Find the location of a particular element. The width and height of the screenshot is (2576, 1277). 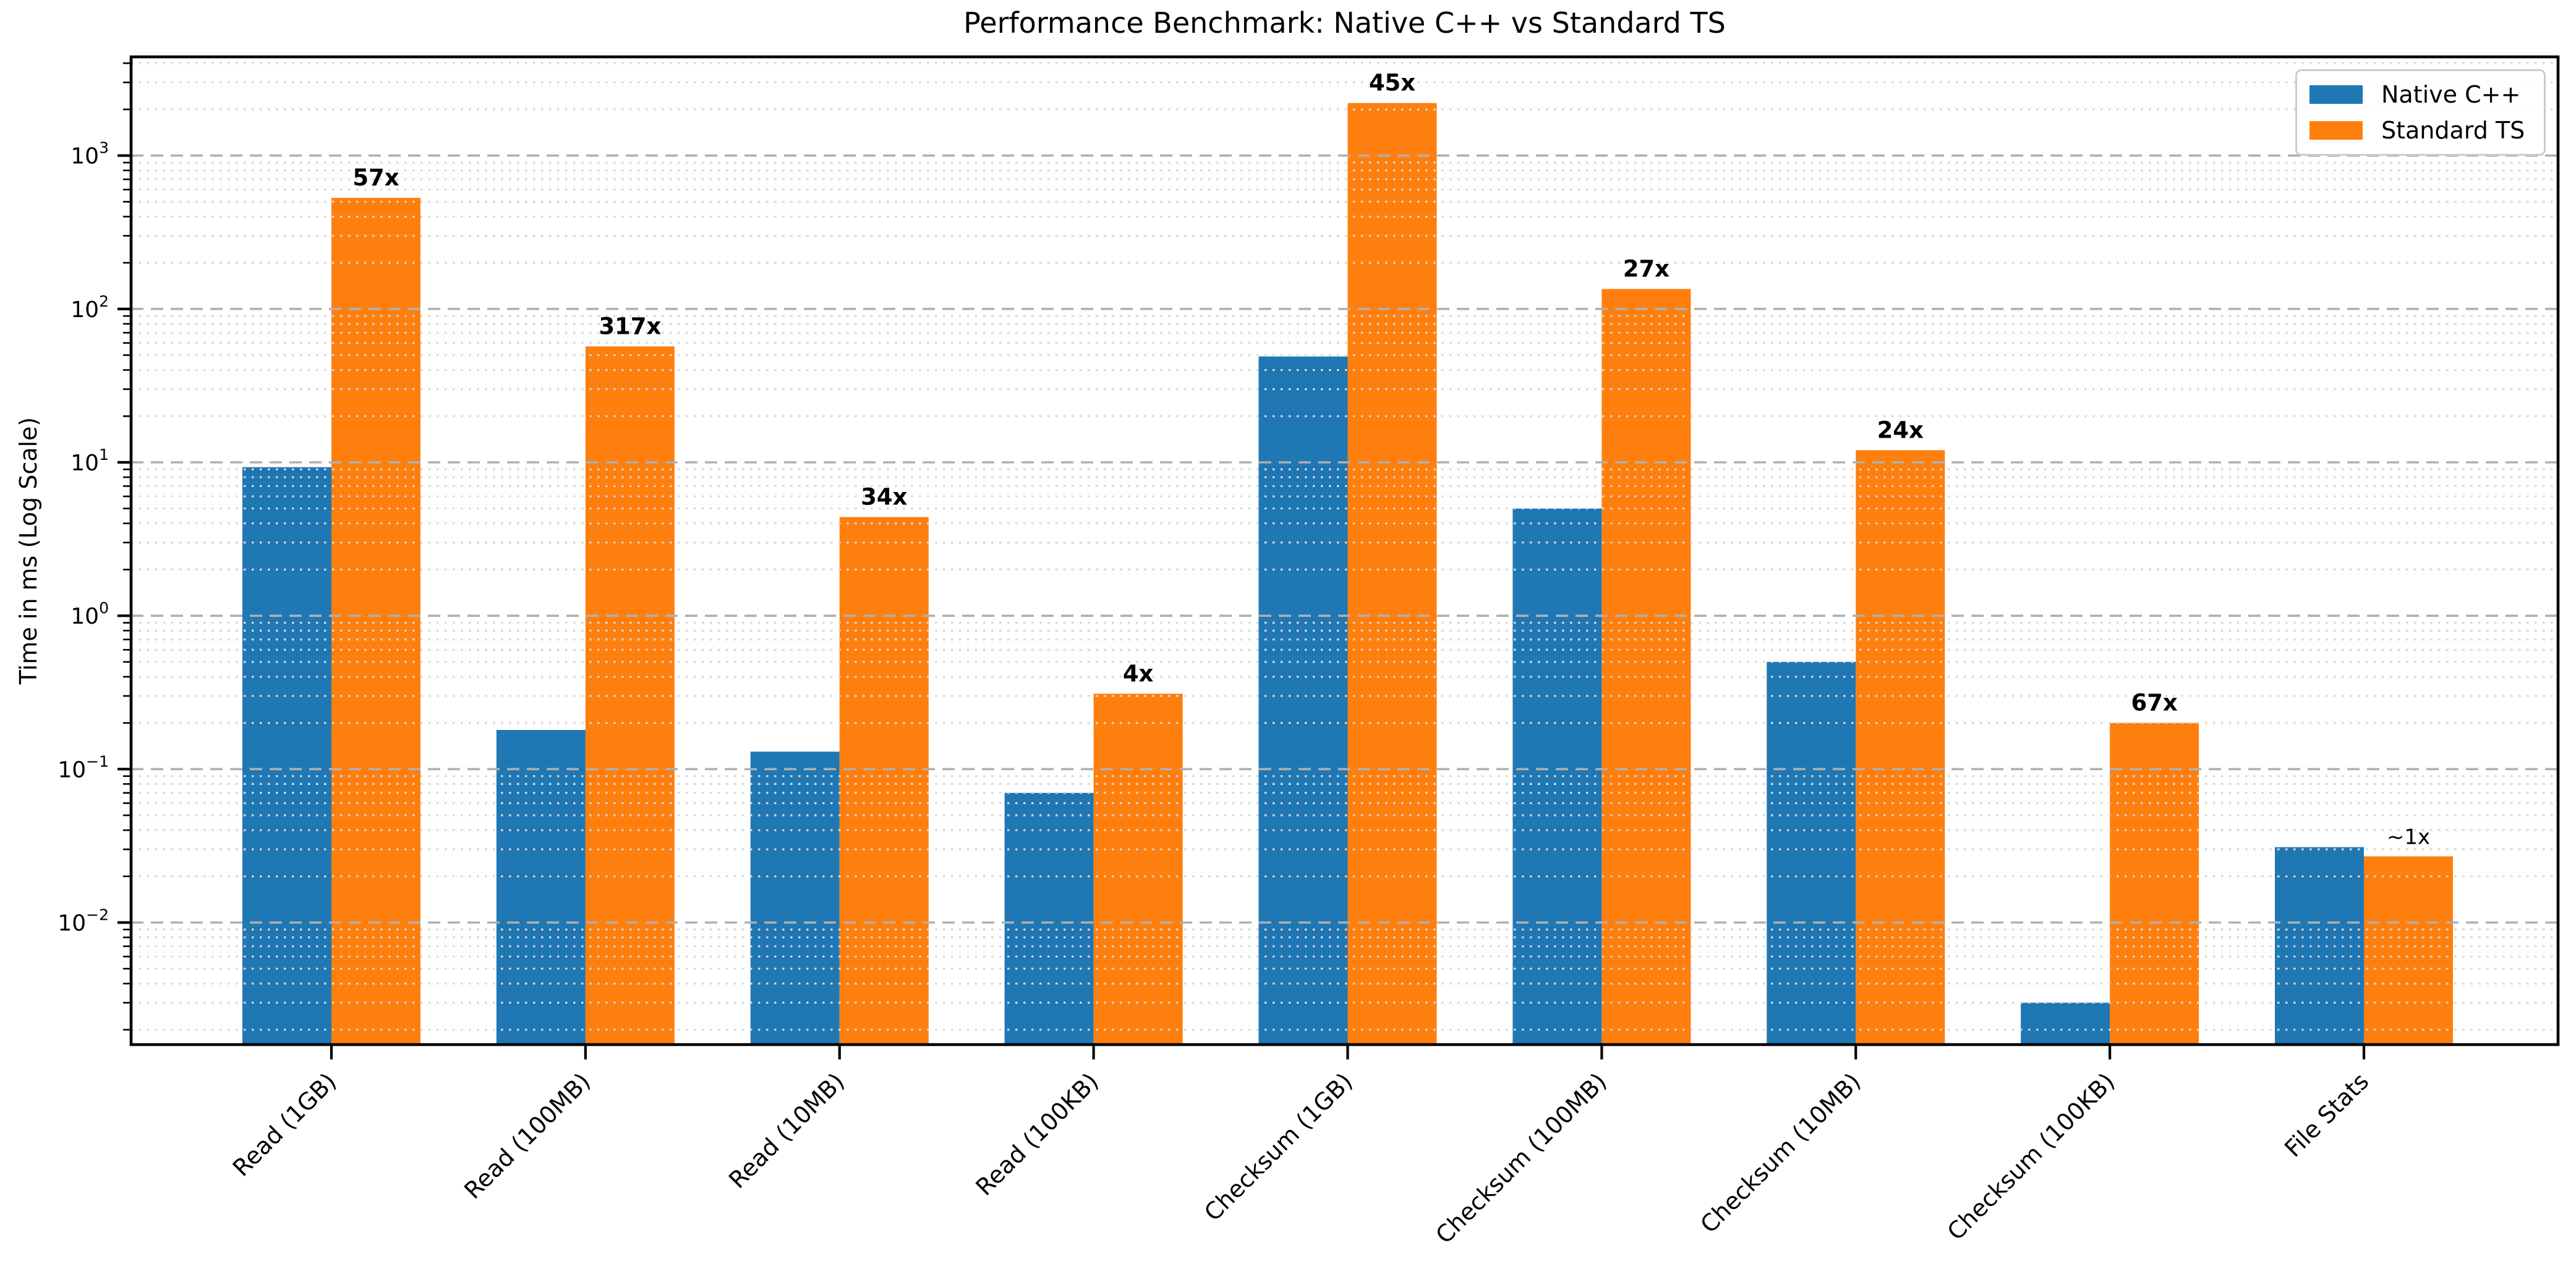

speedup-annotation: 24x is located at coordinates (1900, 430).